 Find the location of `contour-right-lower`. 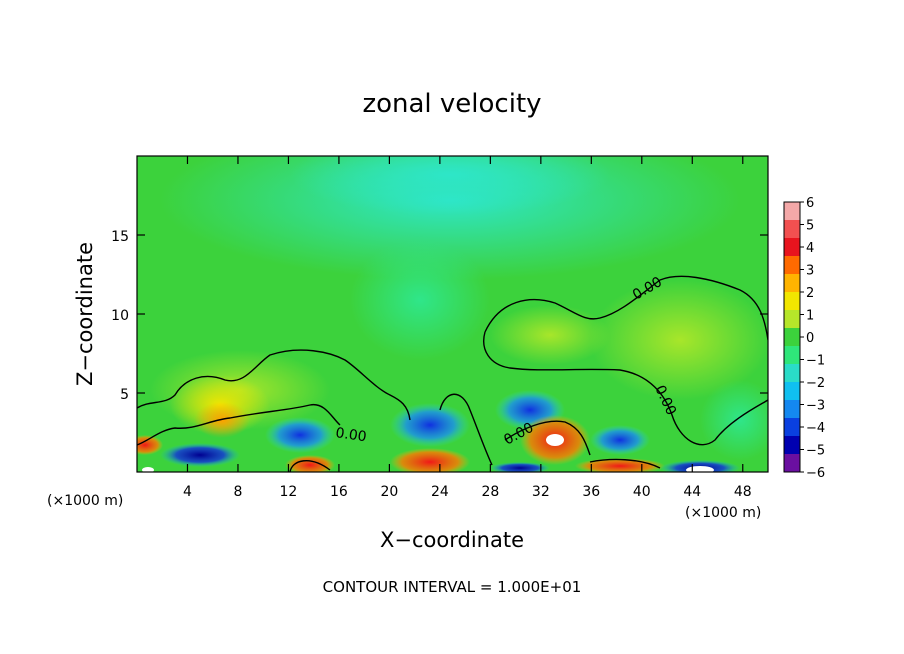

contour-right-lower is located at coordinates (625, 388).